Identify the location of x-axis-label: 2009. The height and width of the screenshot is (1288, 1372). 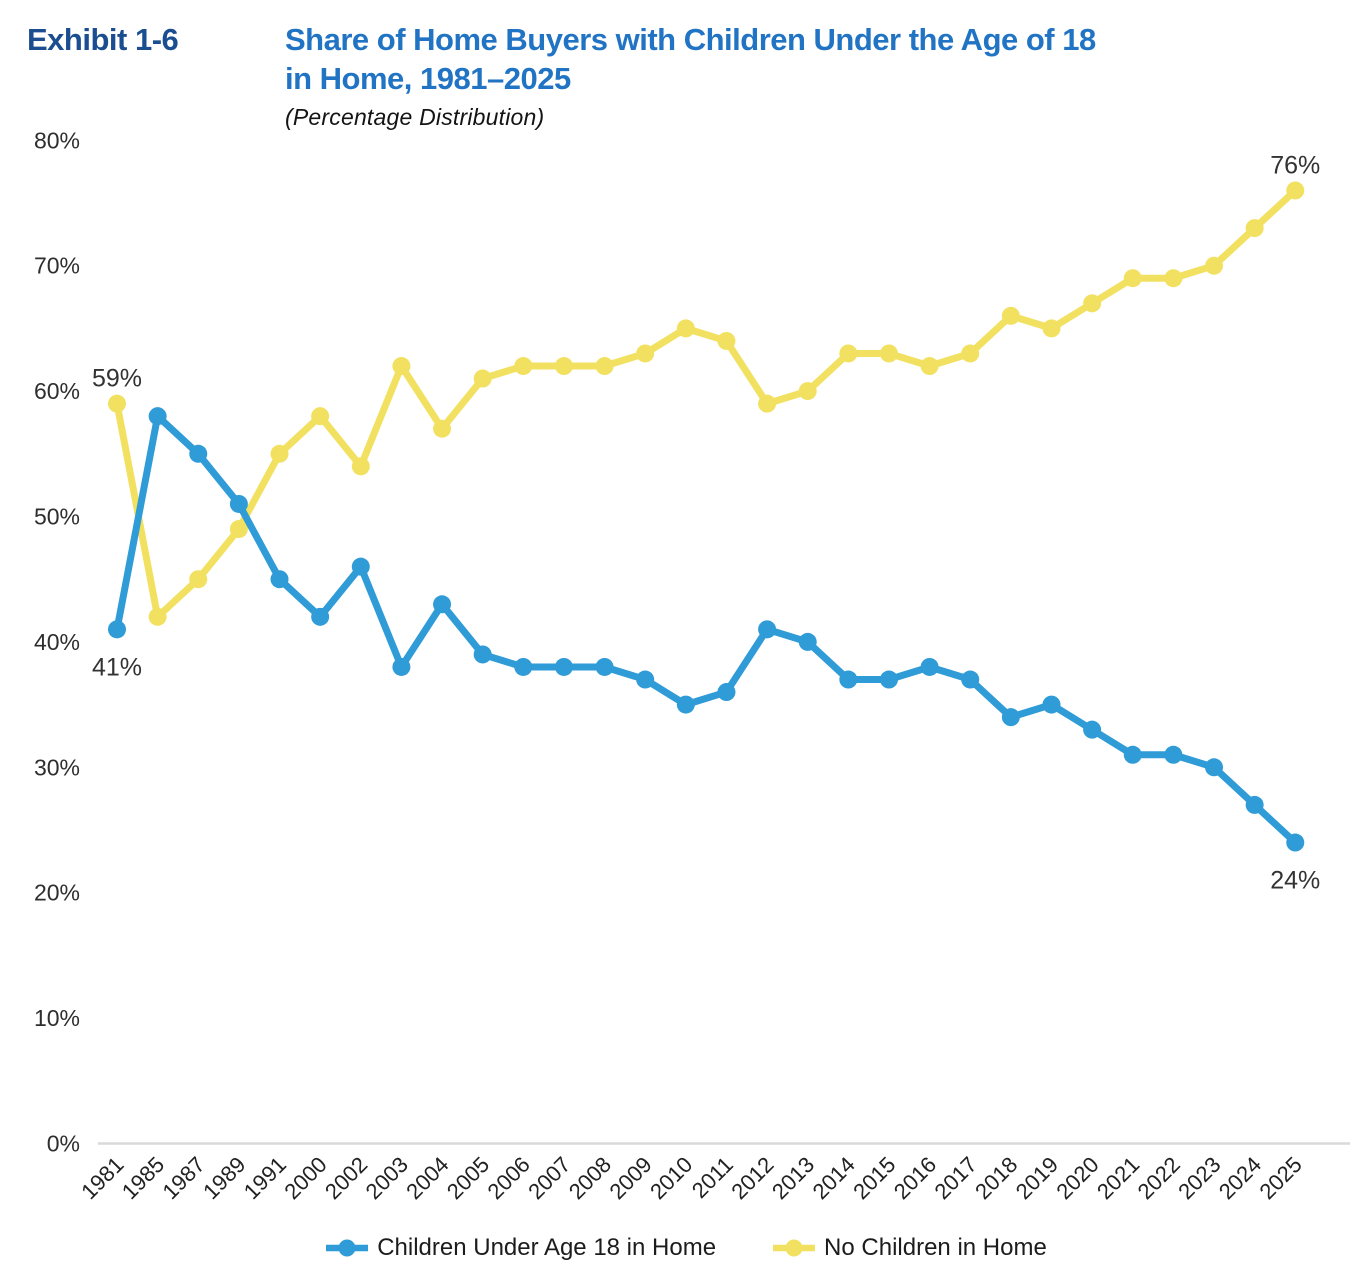
(630, 1178).